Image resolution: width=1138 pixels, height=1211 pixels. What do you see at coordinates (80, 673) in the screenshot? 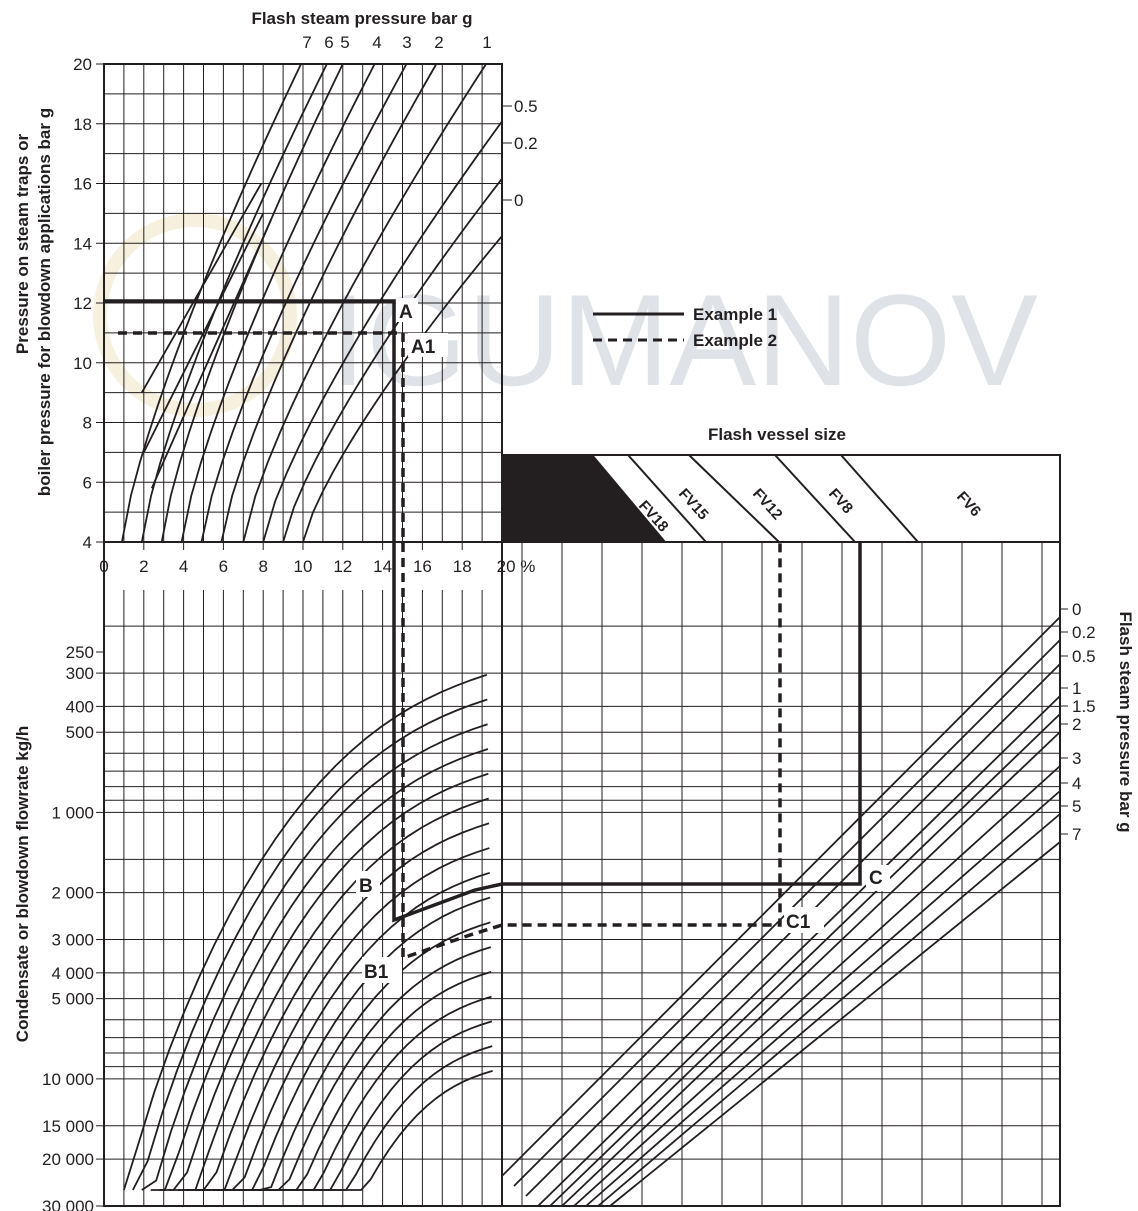
I see `y-tick-label: 300` at bounding box center [80, 673].